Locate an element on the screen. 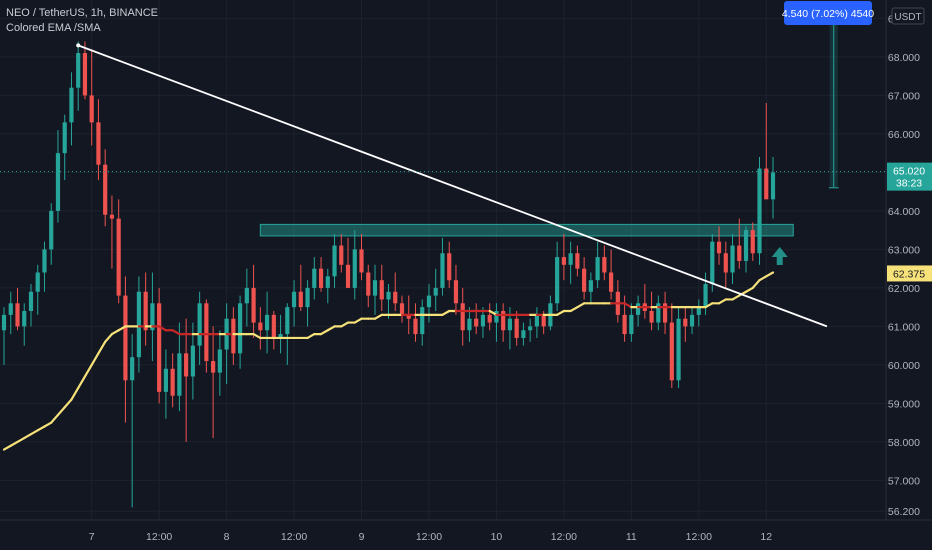 The image size is (932, 550). price-tick-label: 67.000 is located at coordinates (904, 96).